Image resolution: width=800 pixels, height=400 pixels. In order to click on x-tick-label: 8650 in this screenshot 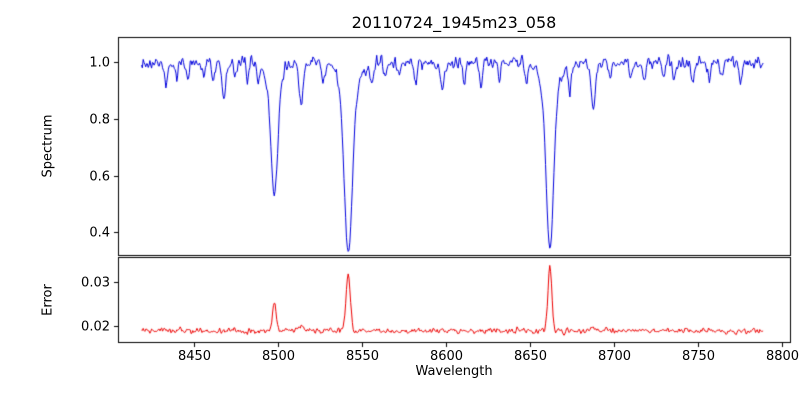, I will do `click(530, 356)`.